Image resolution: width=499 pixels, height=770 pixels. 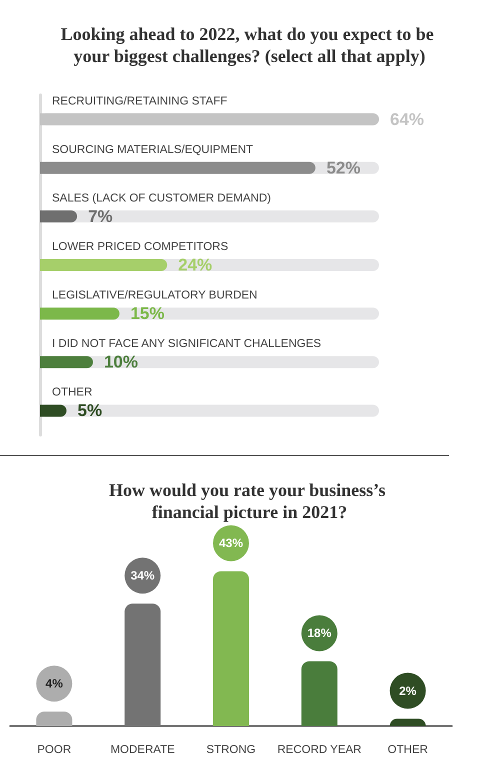 What do you see at coordinates (89, 410) in the screenshot?
I see `data-label: 5%` at bounding box center [89, 410].